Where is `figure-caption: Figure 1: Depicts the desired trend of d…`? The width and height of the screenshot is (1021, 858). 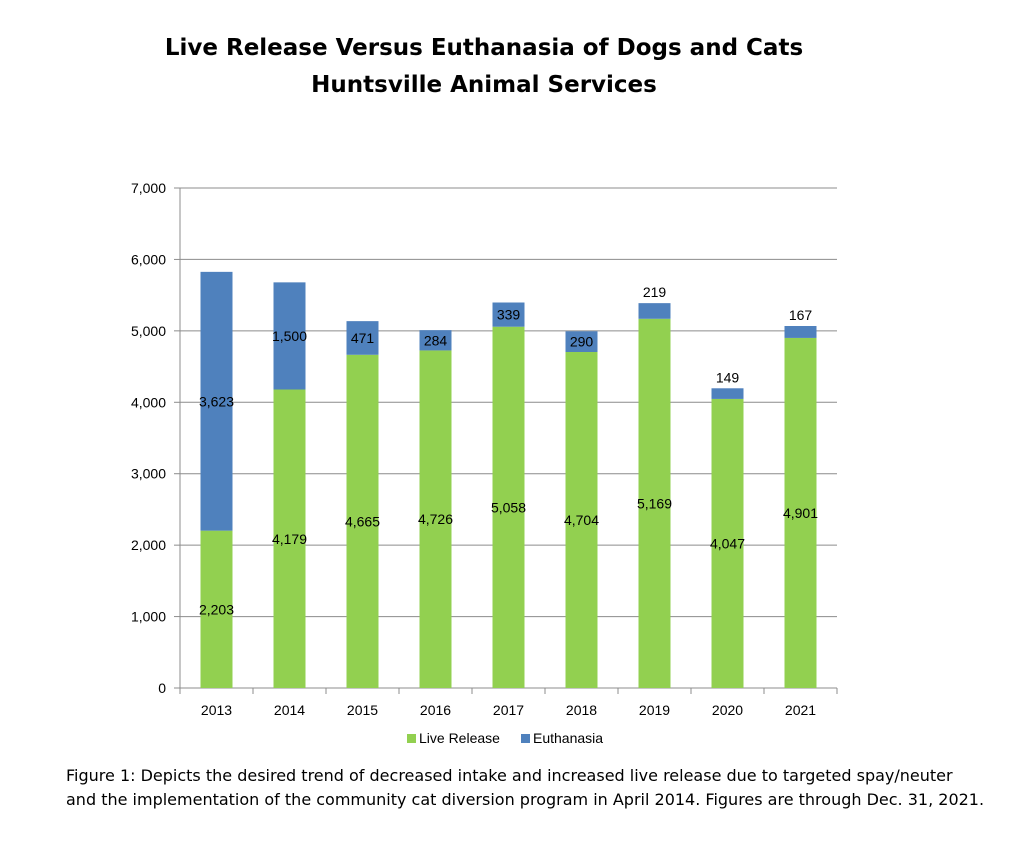
figure-caption: Figure 1: Depicts the desired trend of d… is located at coordinates (525, 787).